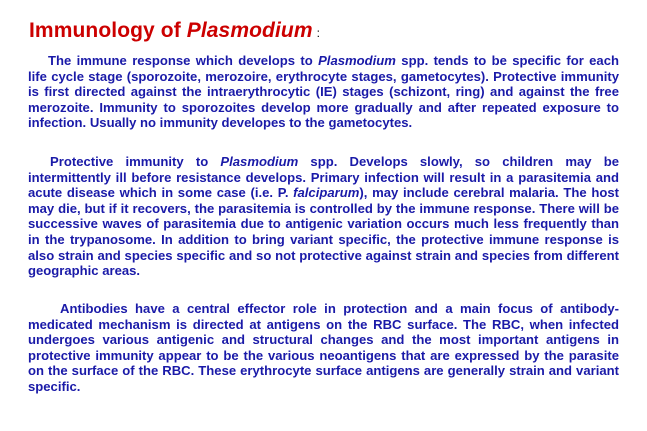 This screenshot has width=647, height=431. What do you see at coordinates (135, 161) in the screenshot?
I see `paragraph-text: Protective immunity to` at bounding box center [135, 161].